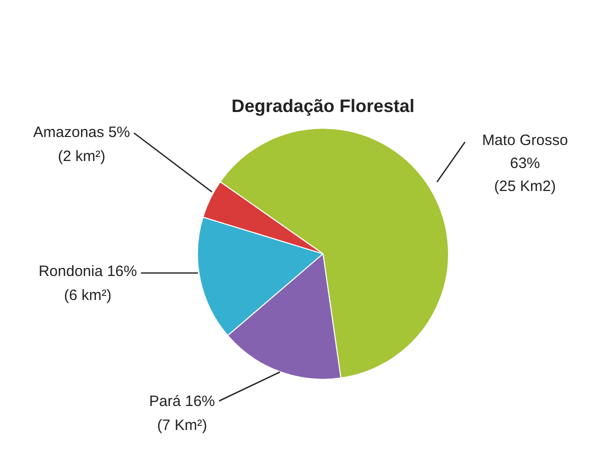 Image resolution: width=604 pixels, height=452 pixels. I want to click on slice-label: Rondonia 16% (6 km²), so click(87, 283).